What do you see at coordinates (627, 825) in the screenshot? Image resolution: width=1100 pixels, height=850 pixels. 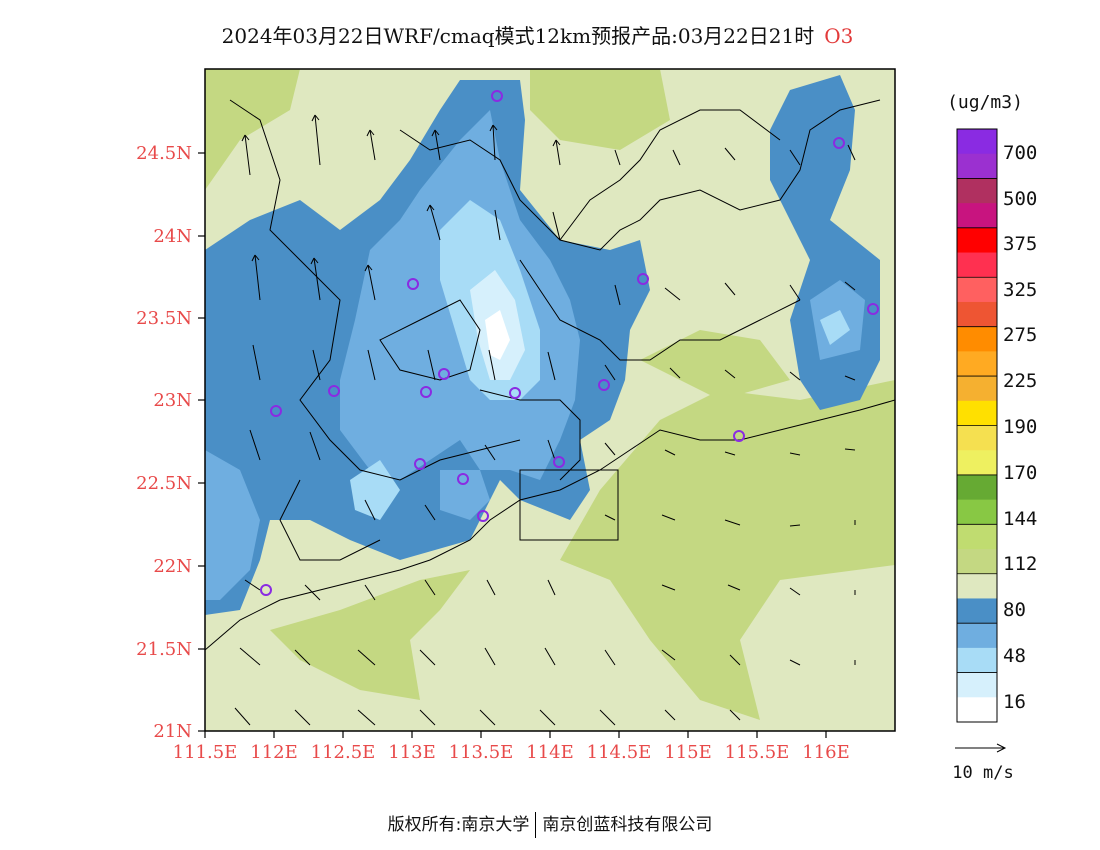 I see `footer-right: 南京创蓝科技有限公司` at bounding box center [627, 825].